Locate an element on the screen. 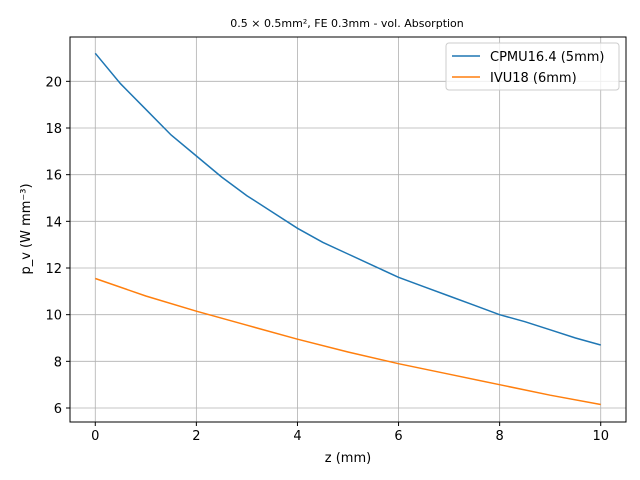  y-tick-label: 16 is located at coordinates (53, 176).